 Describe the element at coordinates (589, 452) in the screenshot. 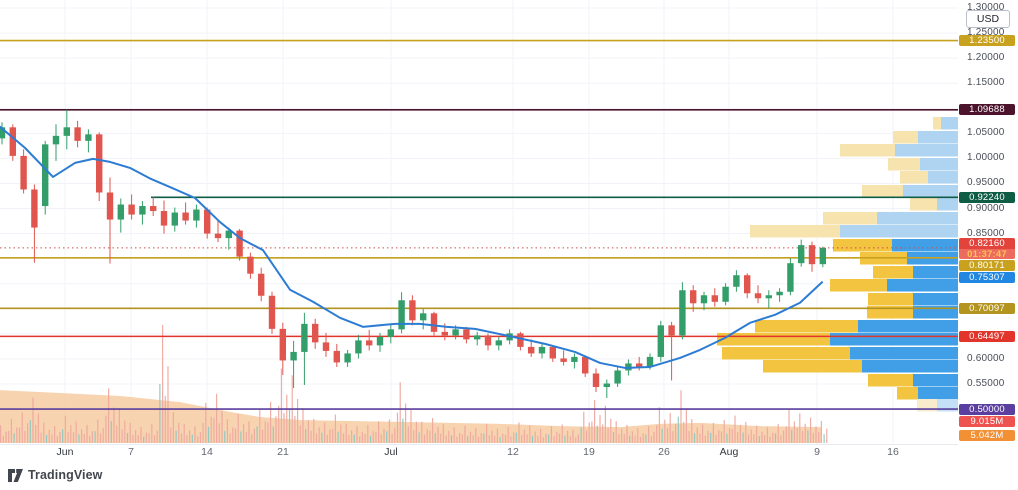

I see `time-tick-label: 19` at that location.